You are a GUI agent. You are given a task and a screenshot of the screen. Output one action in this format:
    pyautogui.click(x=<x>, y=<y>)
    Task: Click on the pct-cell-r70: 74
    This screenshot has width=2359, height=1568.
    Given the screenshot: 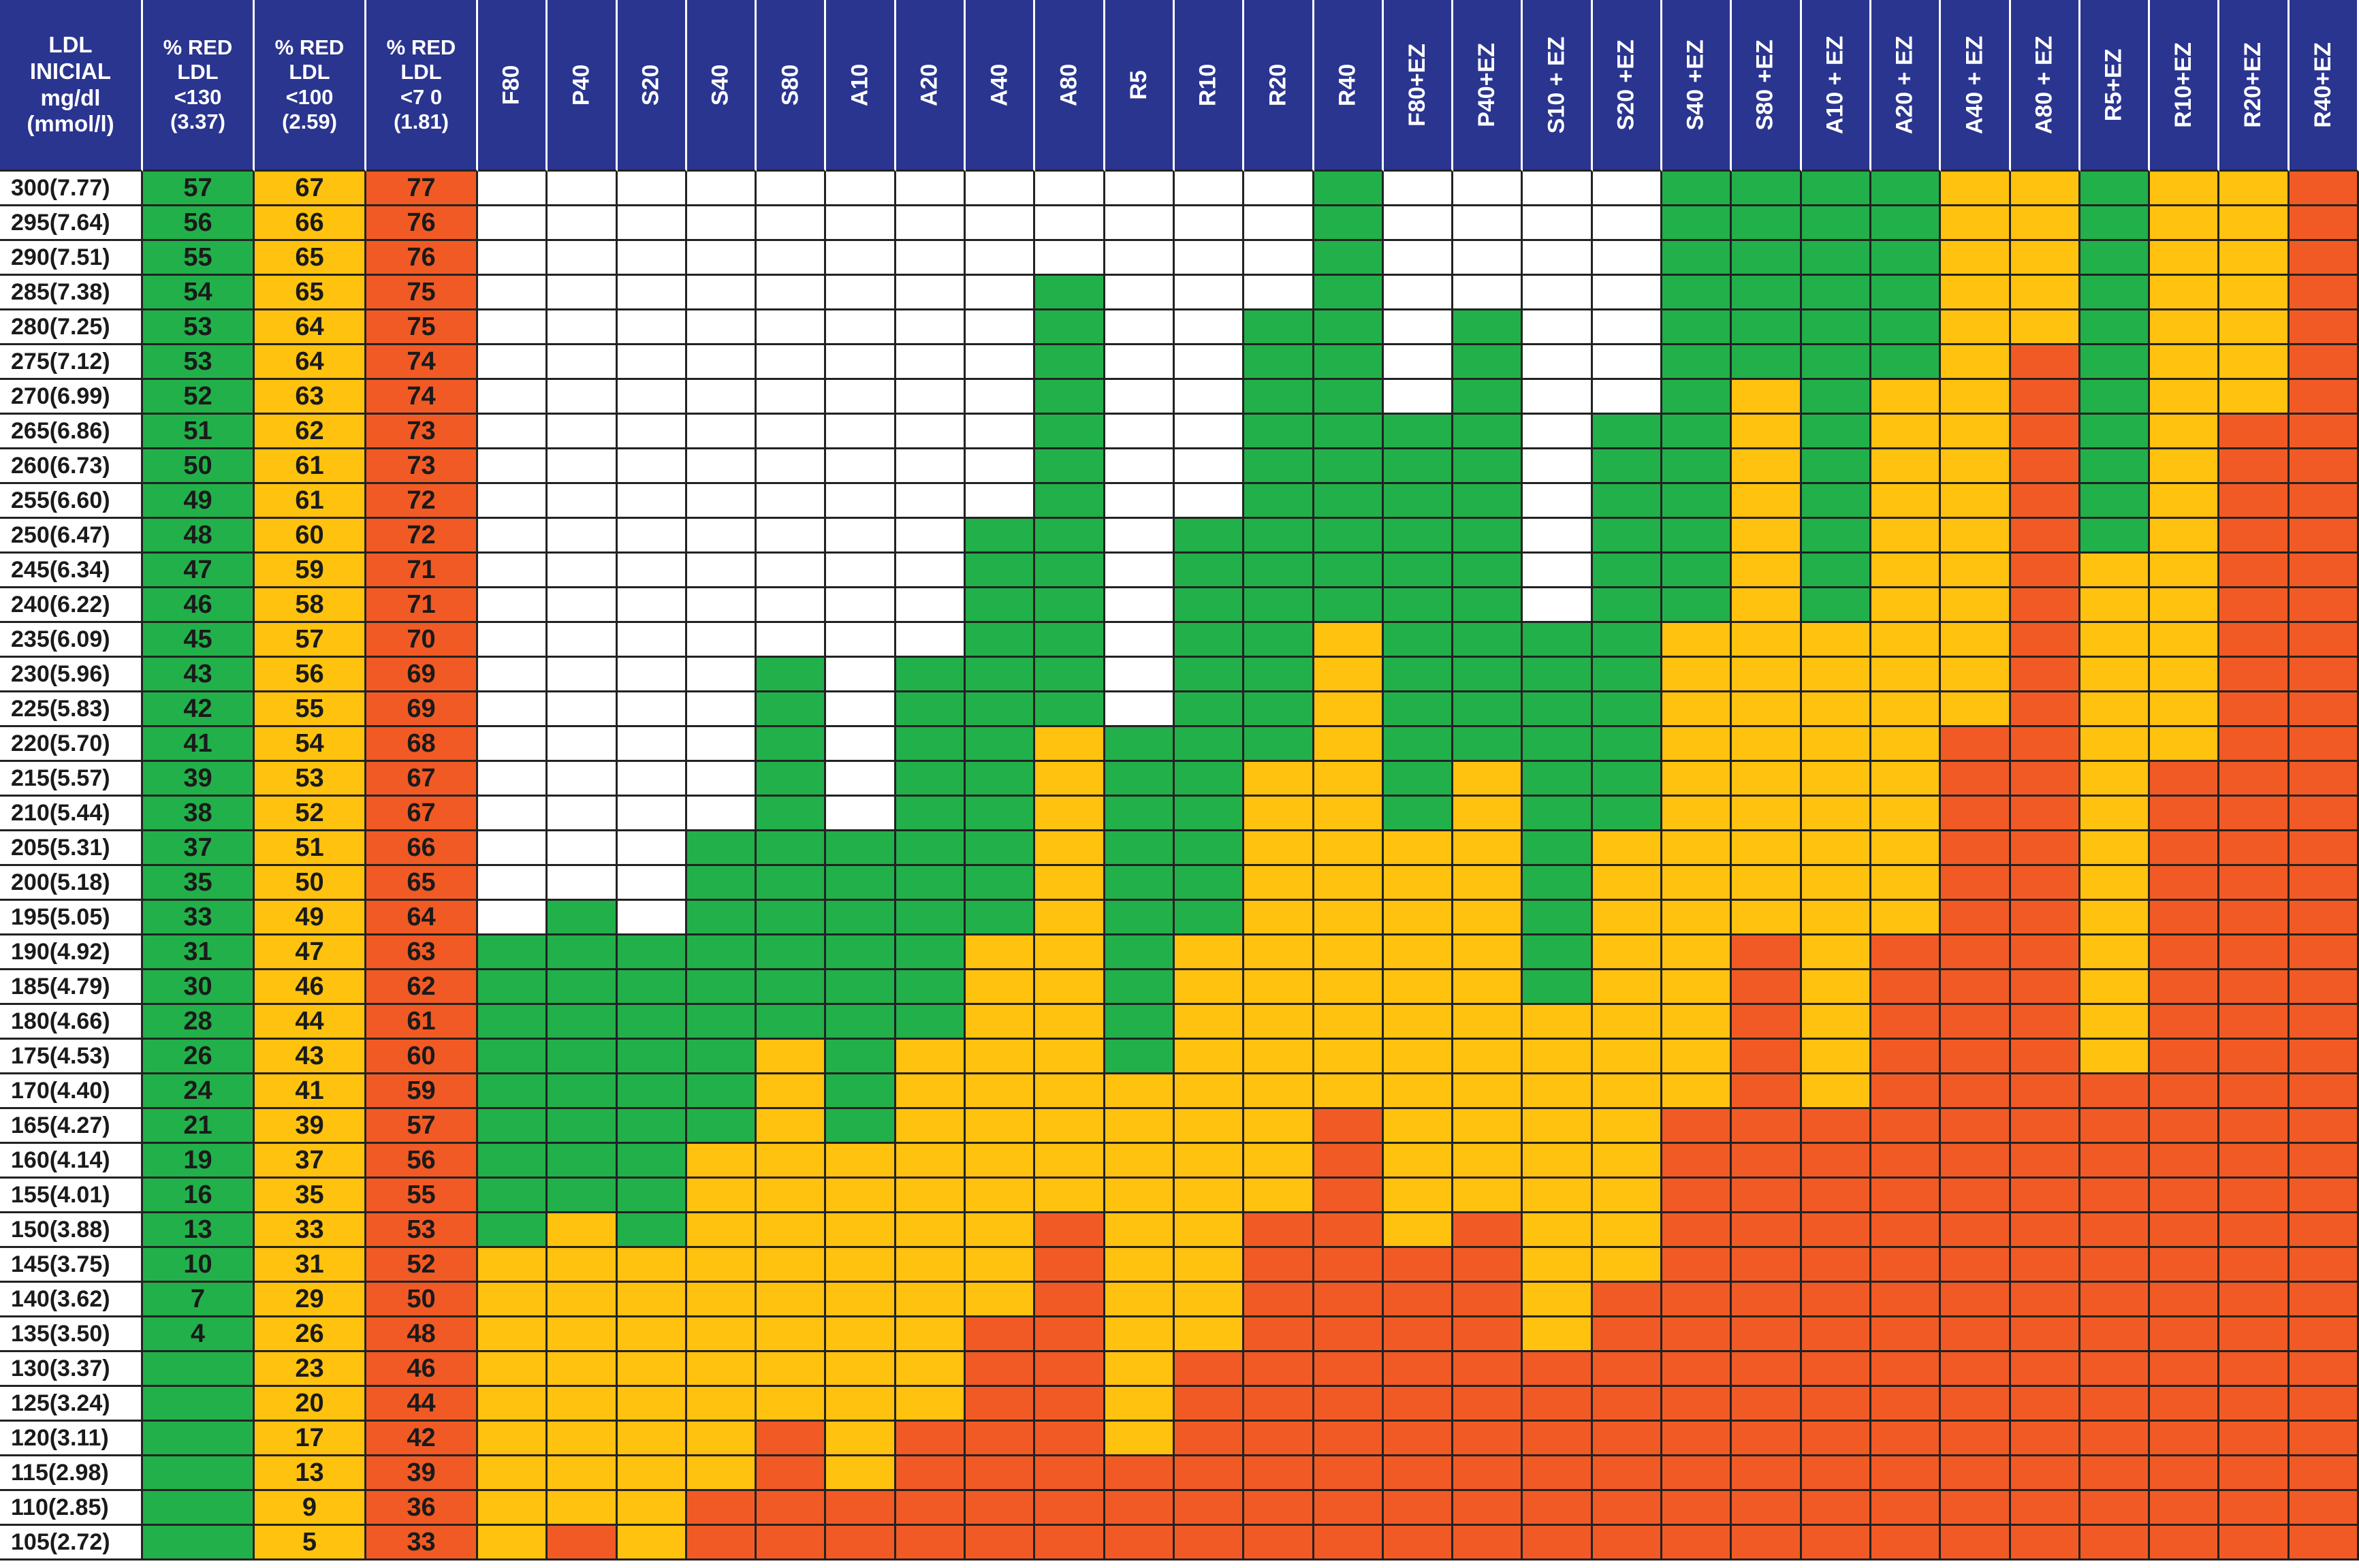 What is the action you would take?
    pyautogui.click(x=422, y=397)
    